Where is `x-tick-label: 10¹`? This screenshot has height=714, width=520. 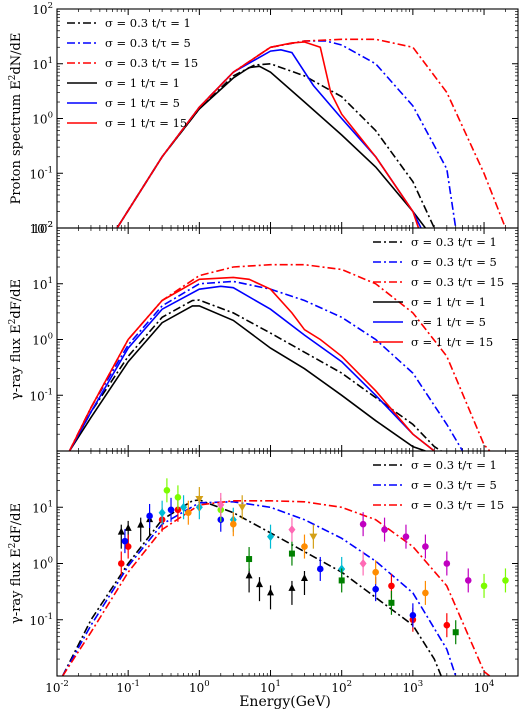
x-tick-label: 10¹ is located at coordinates (270, 687).